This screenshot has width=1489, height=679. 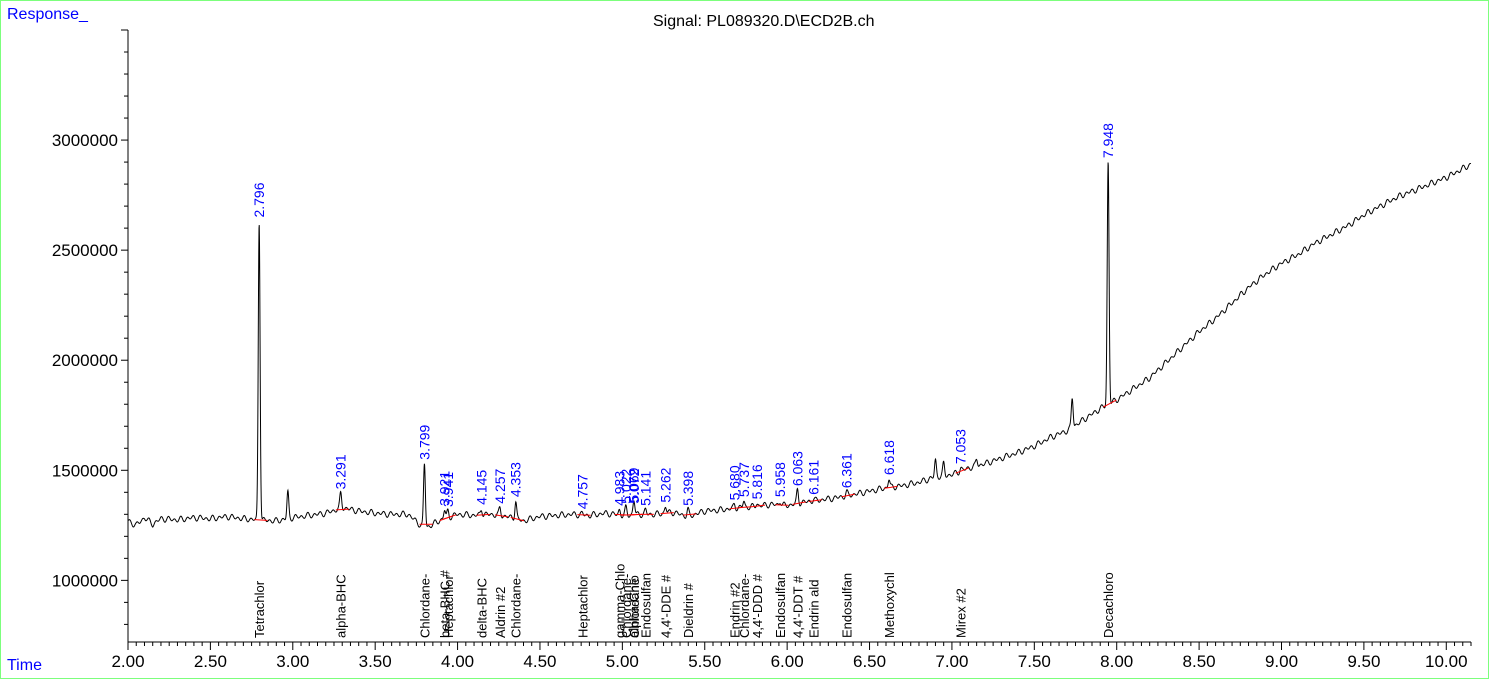 What do you see at coordinates (814, 608) in the screenshot?
I see `compound-label: Endrin ald` at bounding box center [814, 608].